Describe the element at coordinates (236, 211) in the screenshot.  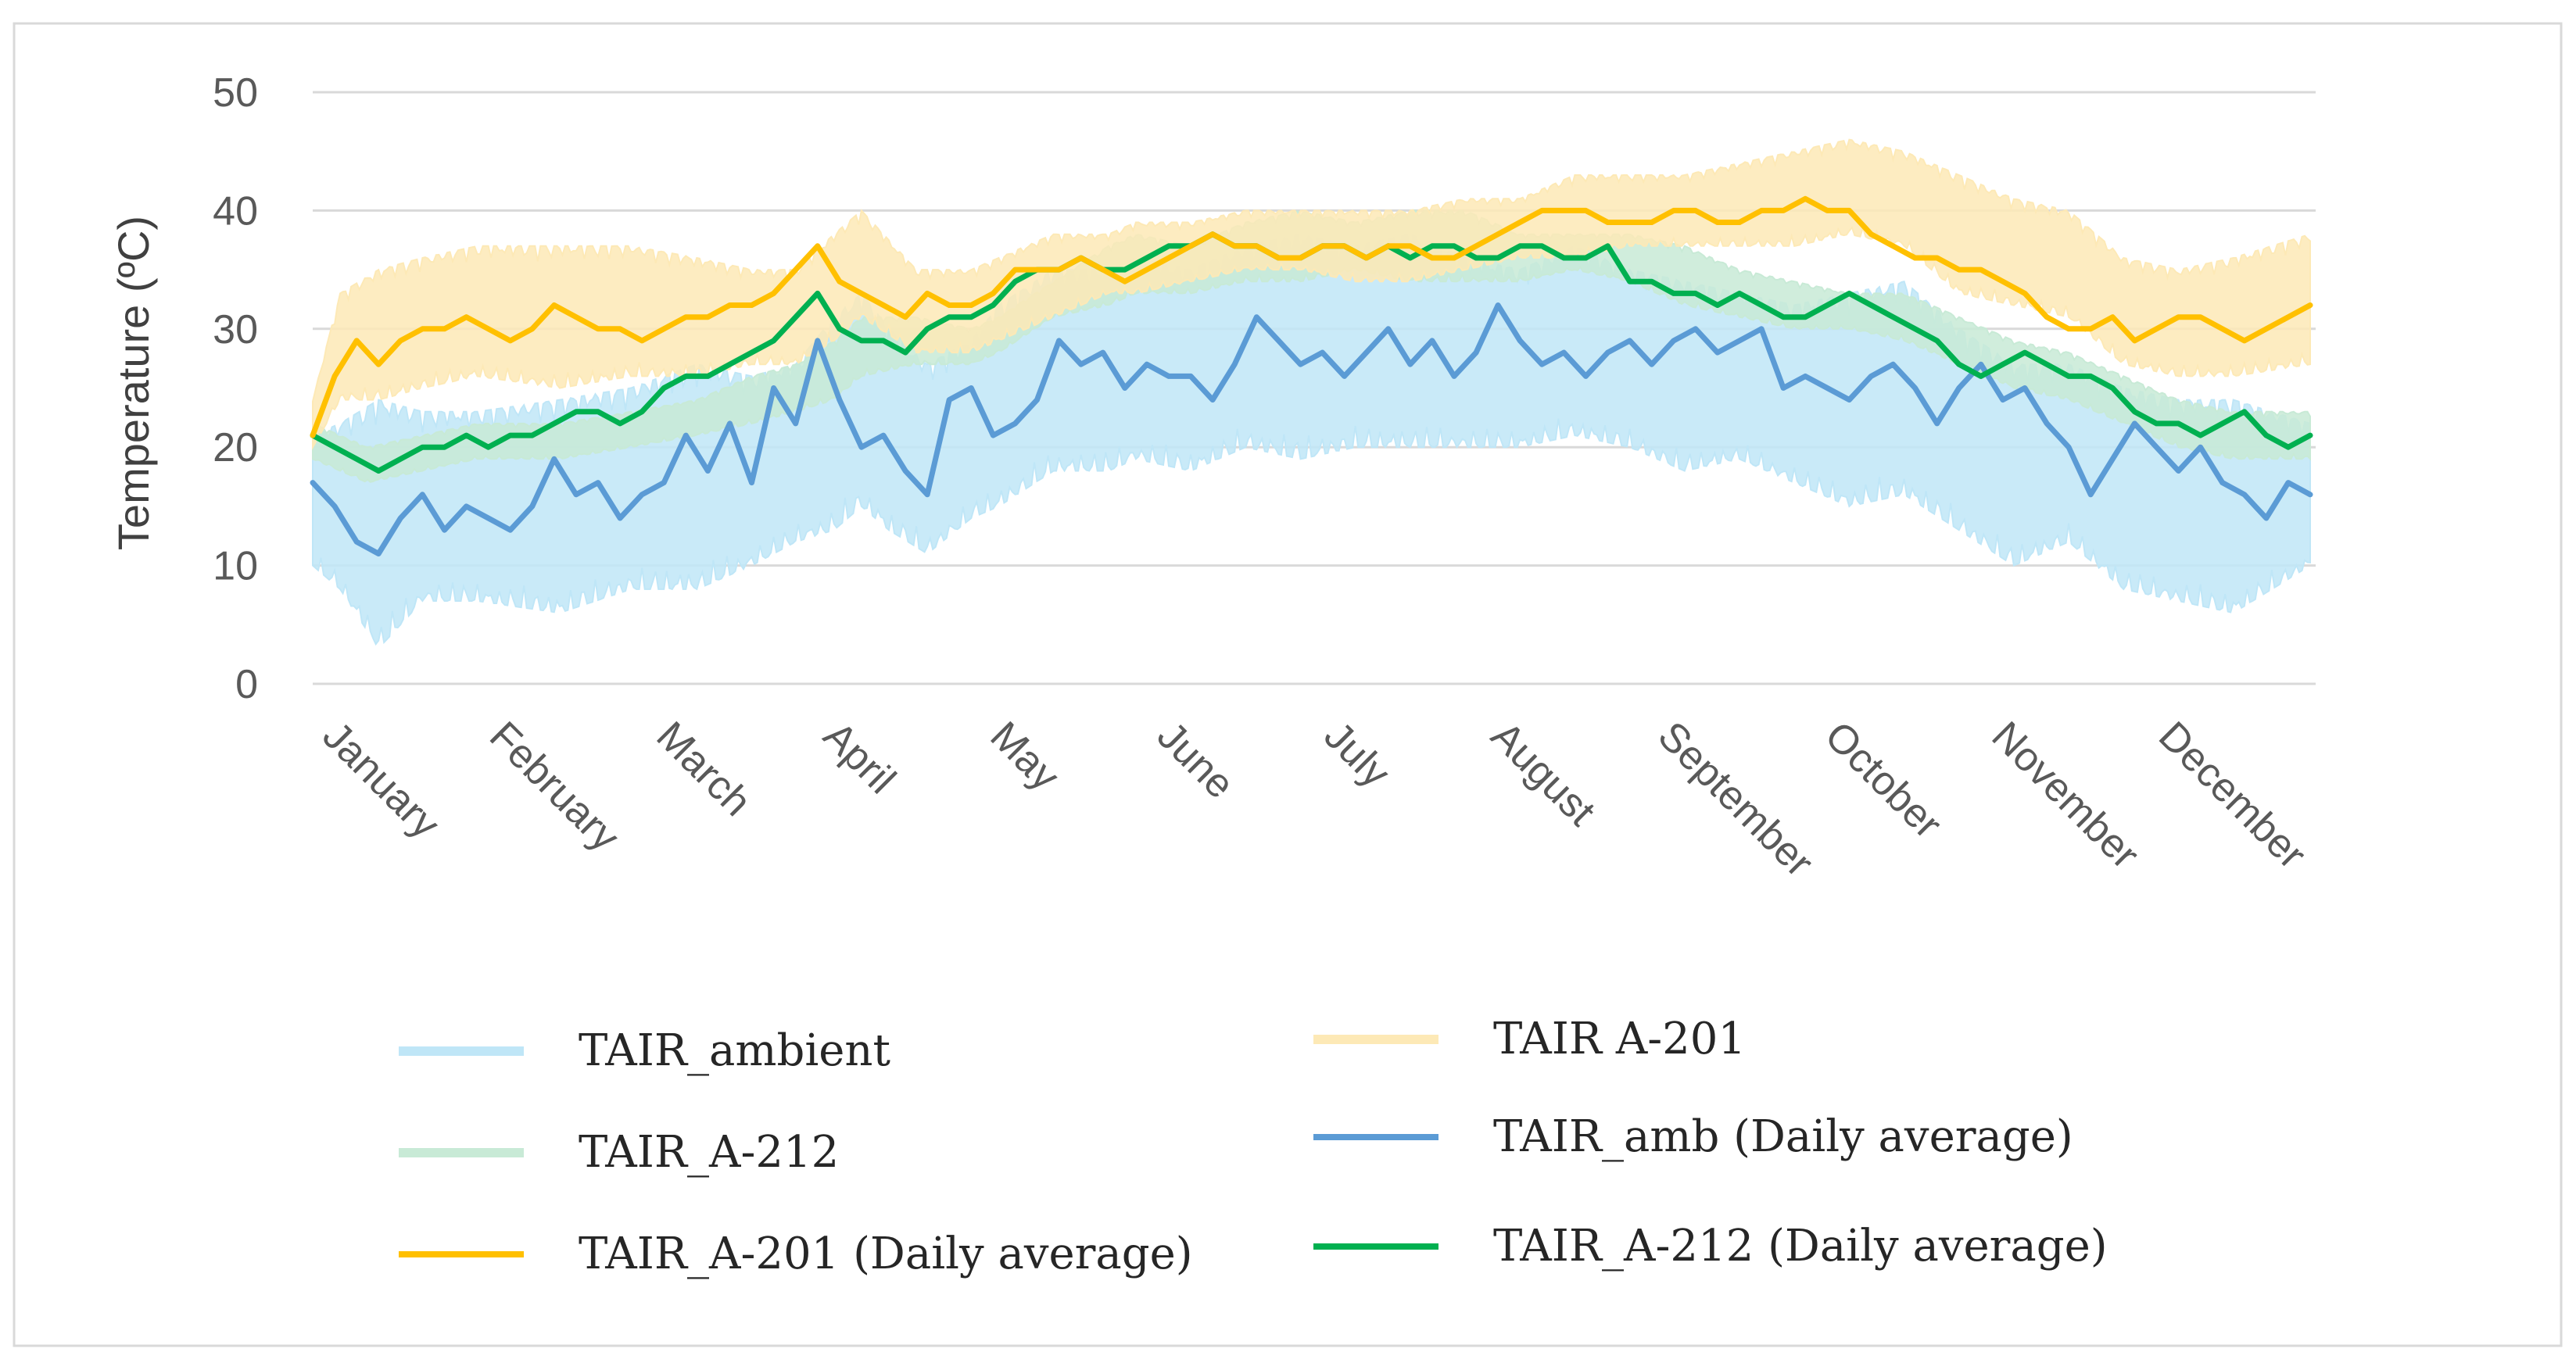
I see `y-tick-label: 40` at that location.